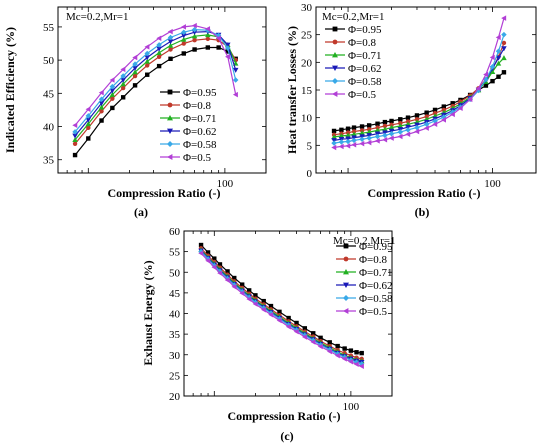 The height and width of the screenshot is (447, 550). What do you see at coordinates (286, 436) in the screenshot?
I see `panel-label: (c)` at bounding box center [286, 436].